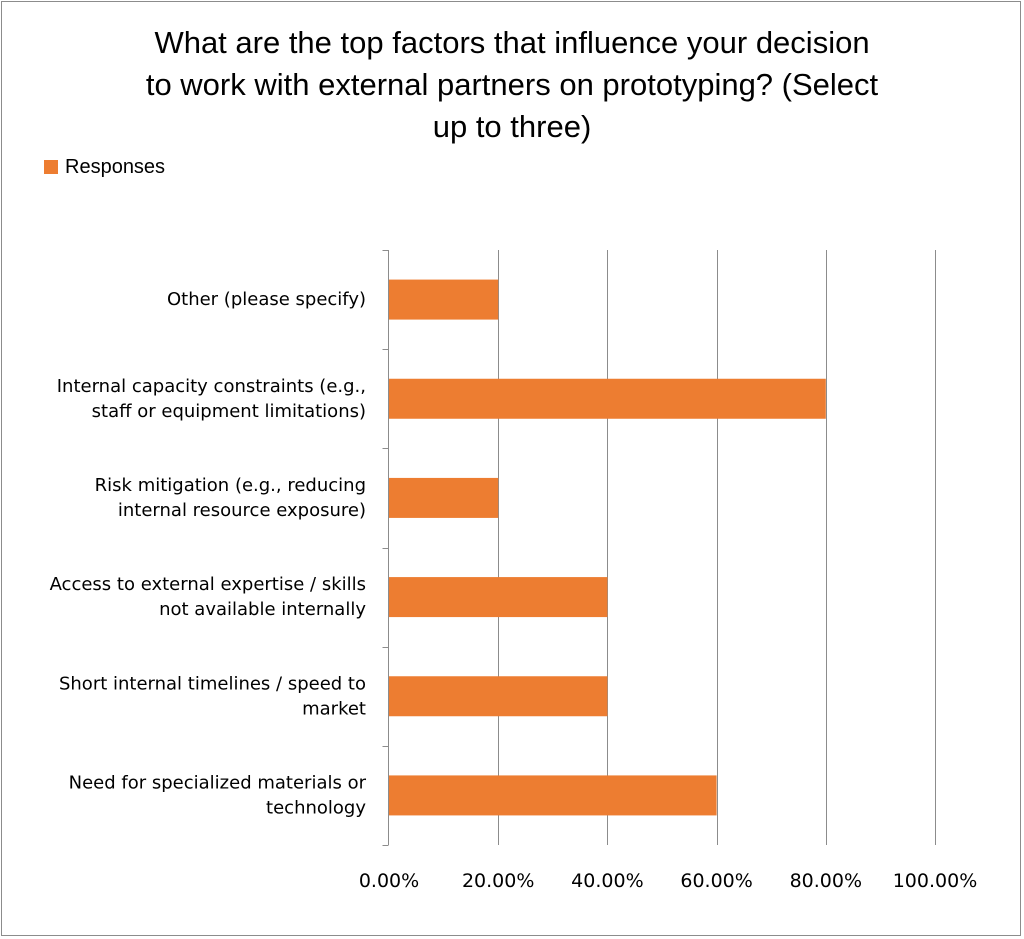 The height and width of the screenshot is (939, 1024). What do you see at coordinates (218, 782) in the screenshot?
I see `category-label: Need for specialized materials or` at bounding box center [218, 782].